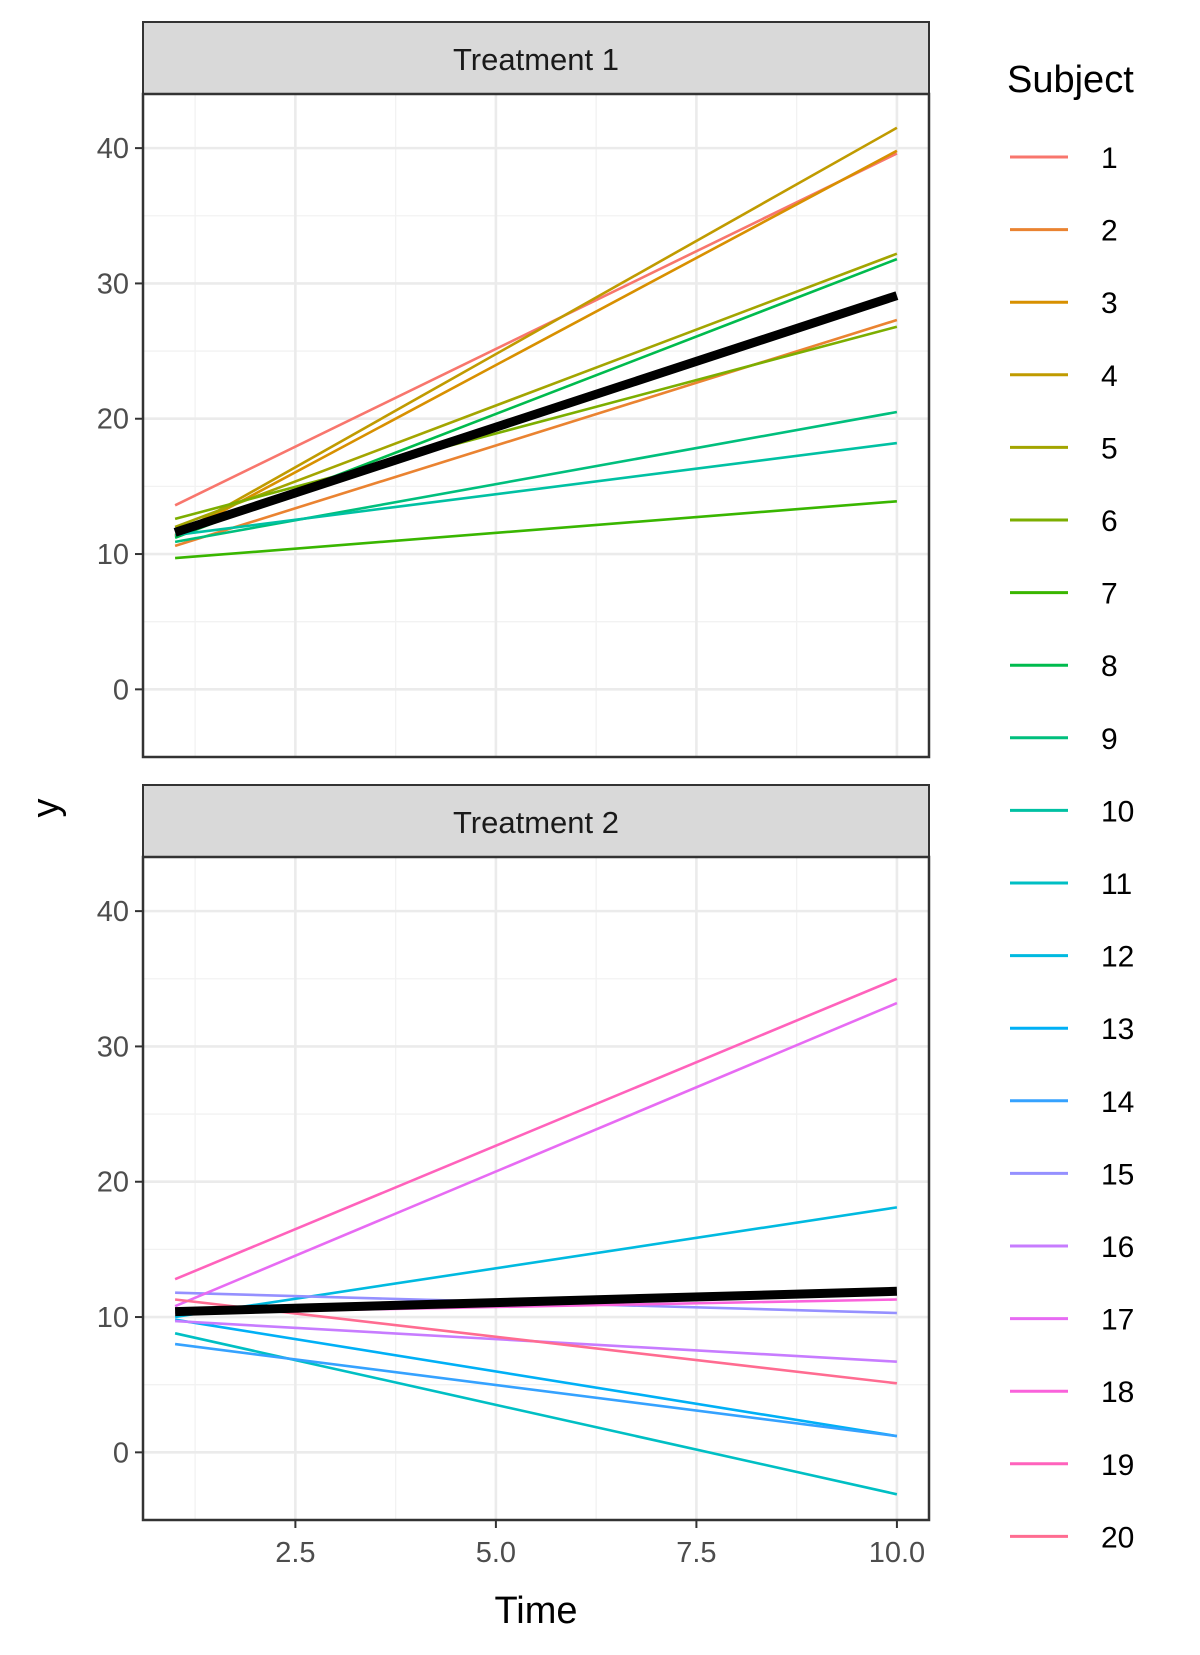 The image size is (1200, 1655). What do you see at coordinates (1117, 1174) in the screenshot?
I see `legend-label-15: 15` at bounding box center [1117, 1174].